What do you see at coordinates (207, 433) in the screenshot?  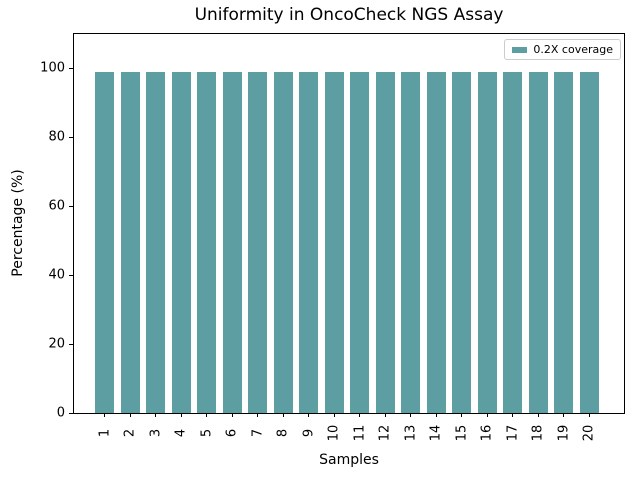 I see `x-tick-label: 5` at bounding box center [207, 433].